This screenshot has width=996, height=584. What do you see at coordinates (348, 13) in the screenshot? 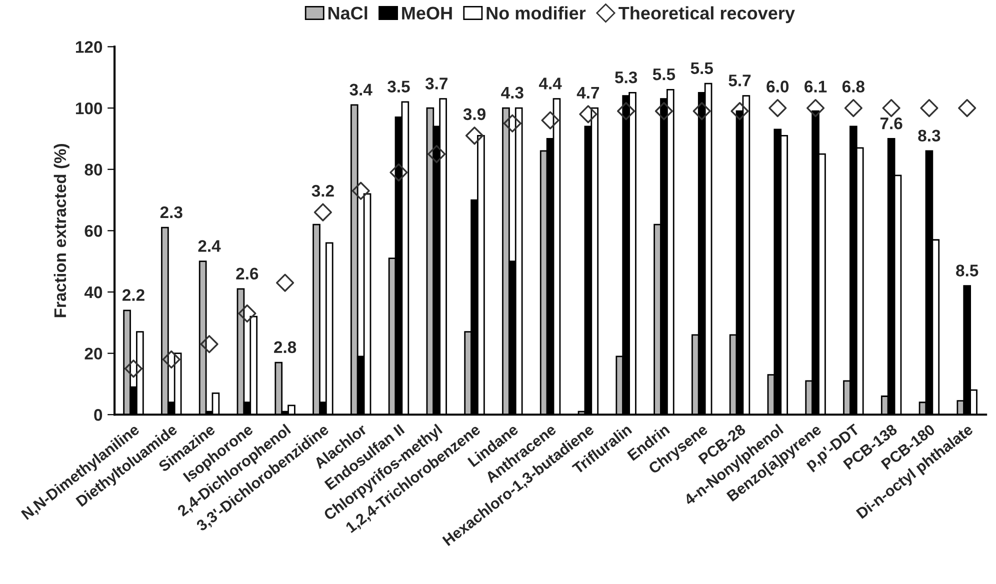
I see `legend-label: NaCl` at bounding box center [348, 13].